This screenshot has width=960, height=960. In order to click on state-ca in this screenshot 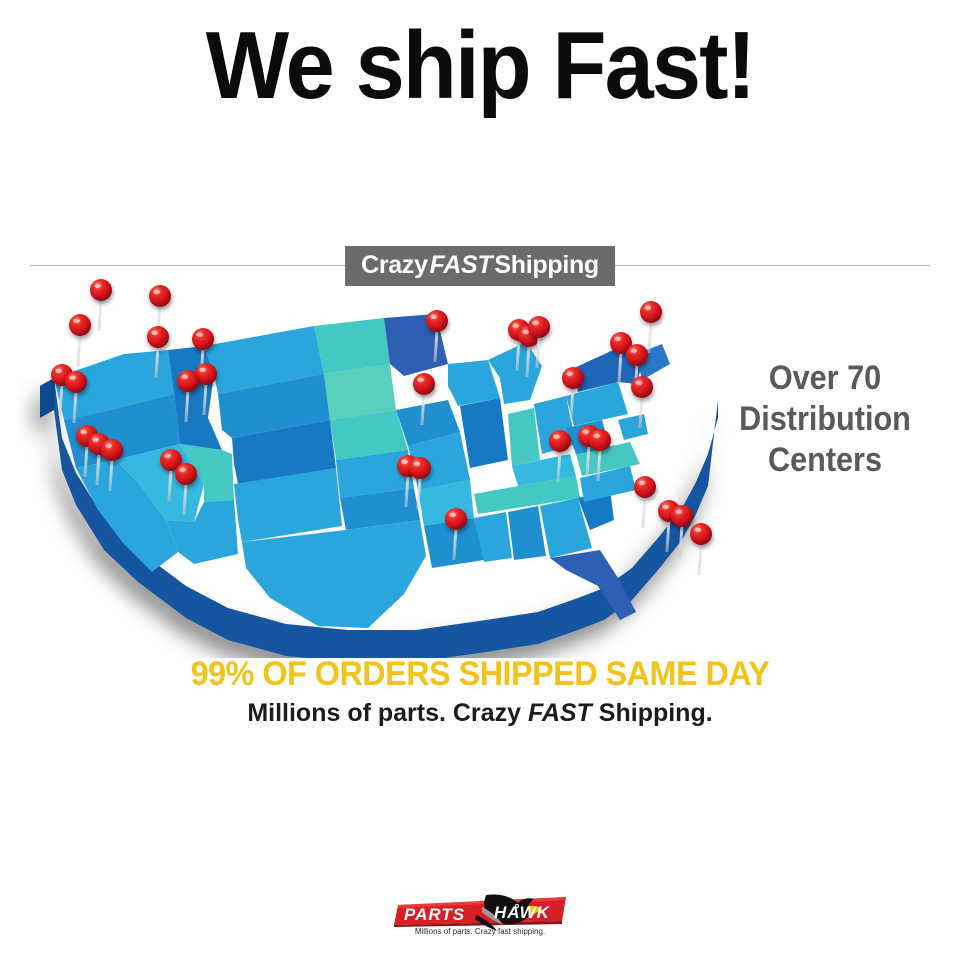, I will do `click(127, 516)`.